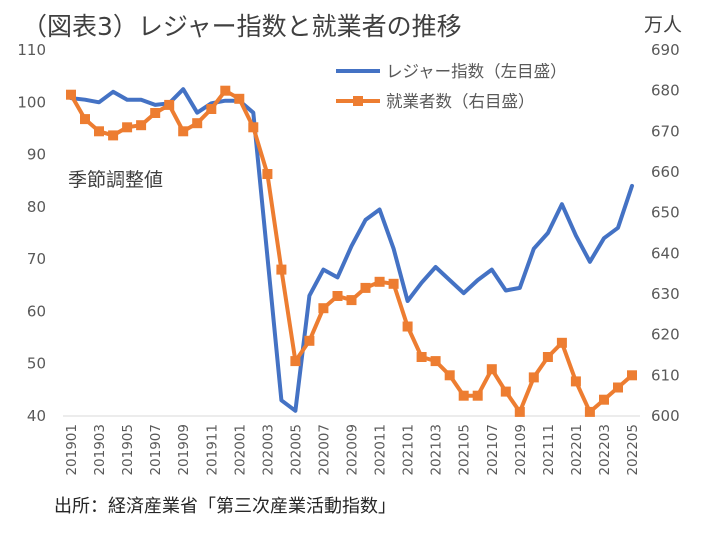 This screenshot has width=702, height=535. I want to click on left-tick-label: 50, so click(36, 364).